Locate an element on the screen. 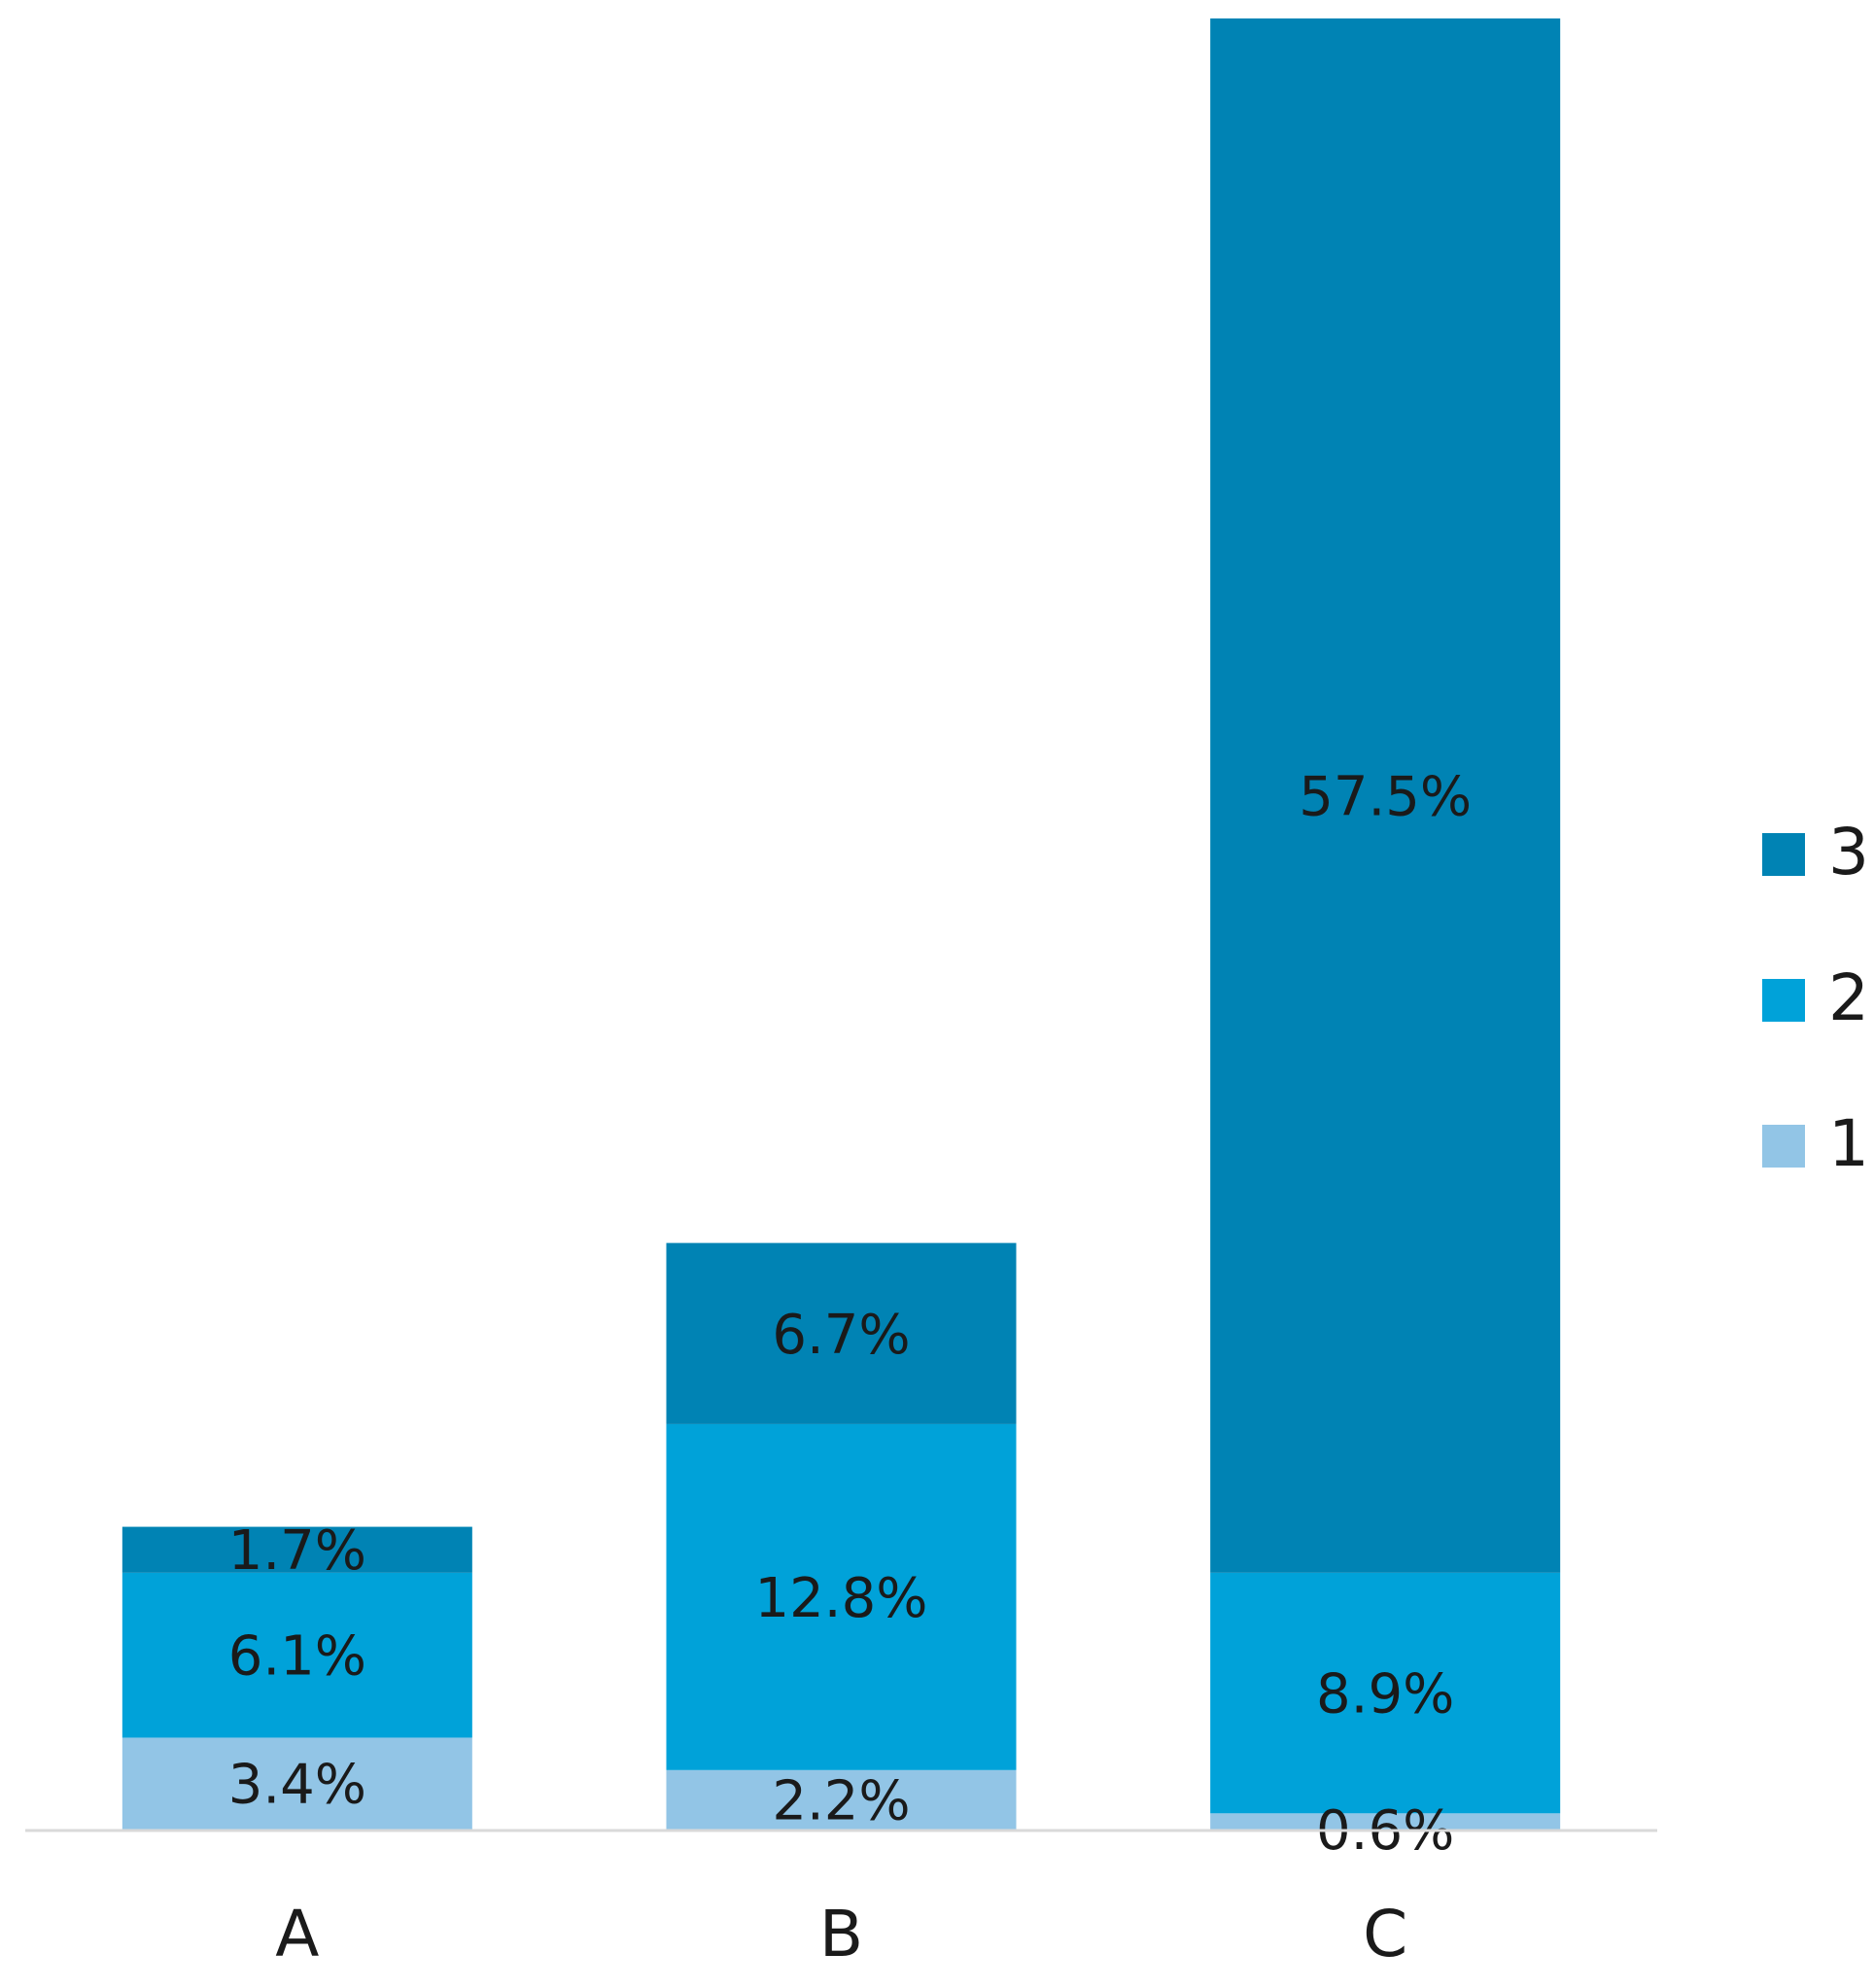  legend-label-series-2: 2 is located at coordinates (1848, 997).